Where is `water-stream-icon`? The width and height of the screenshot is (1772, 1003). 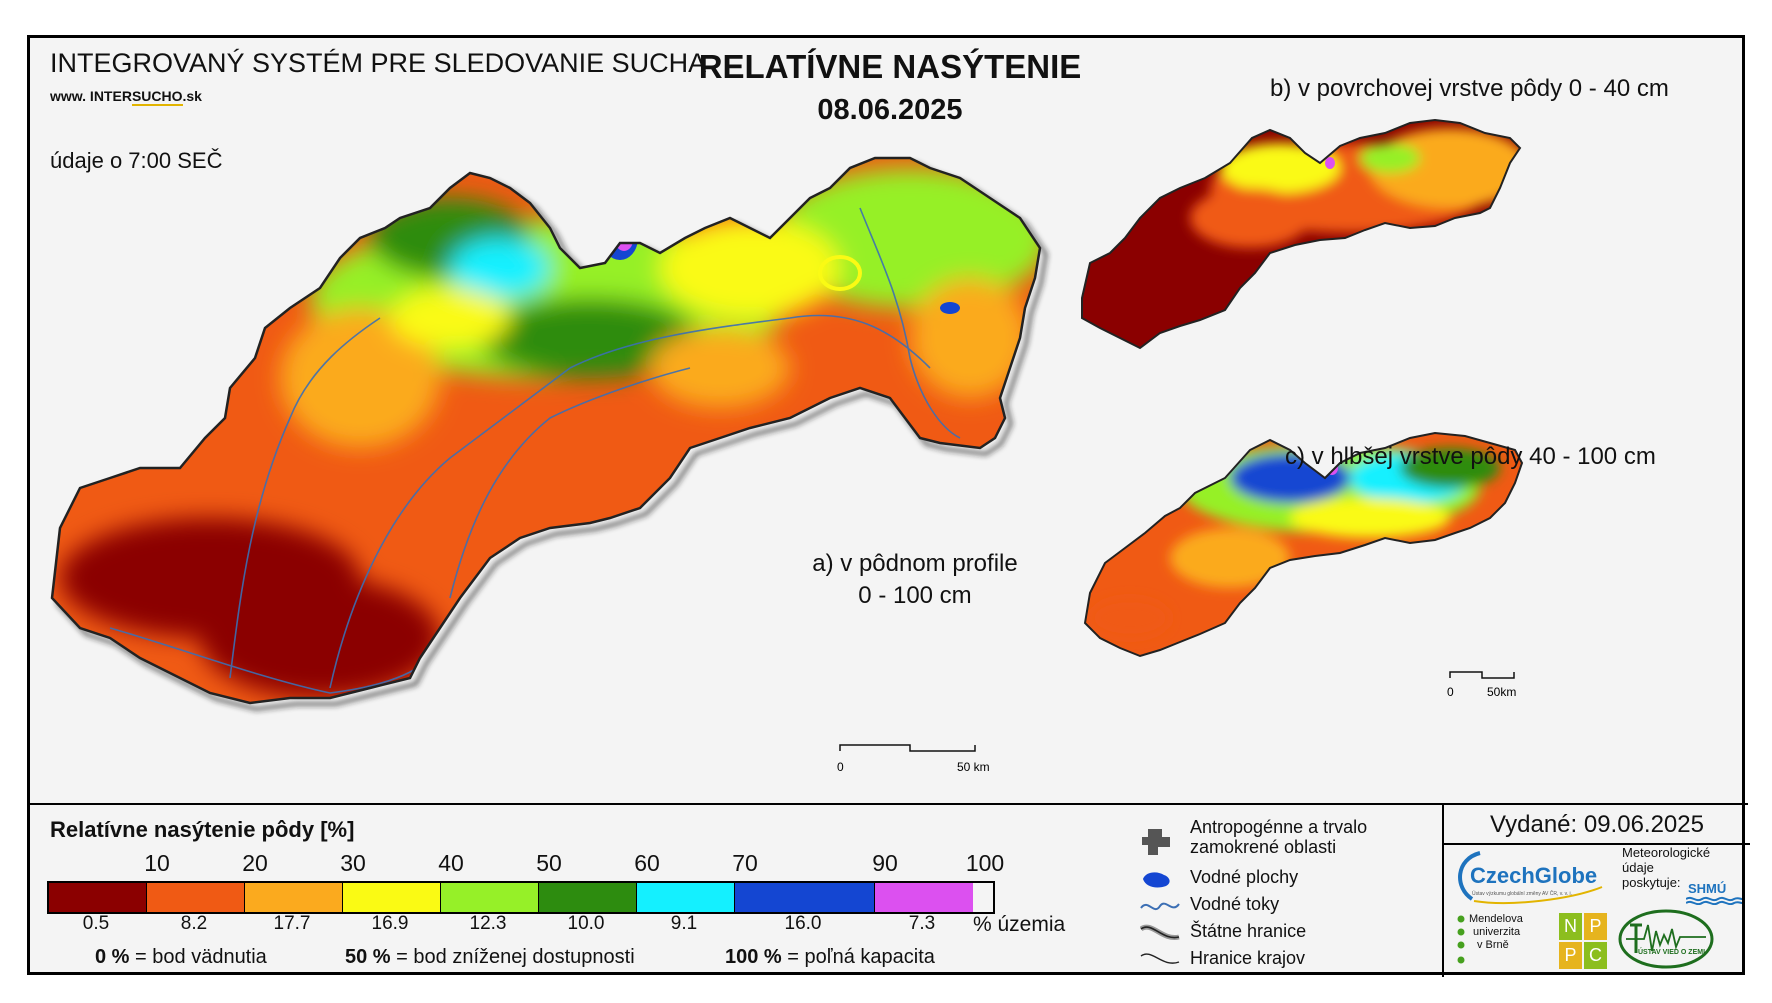
water-stream-icon is located at coordinates (1160, 906).